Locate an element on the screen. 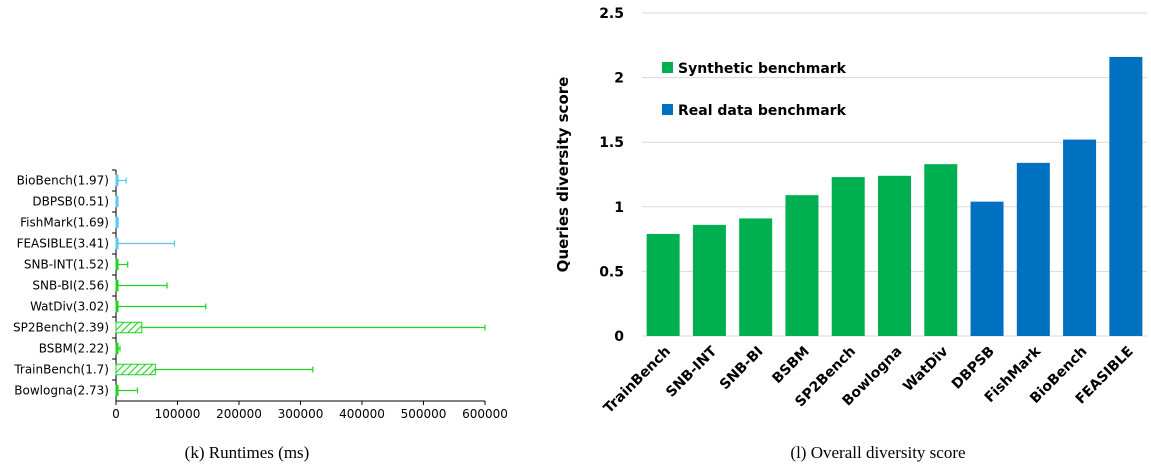 This screenshot has height=468, width=1151. y-tick-label: 1.5 is located at coordinates (611, 143).